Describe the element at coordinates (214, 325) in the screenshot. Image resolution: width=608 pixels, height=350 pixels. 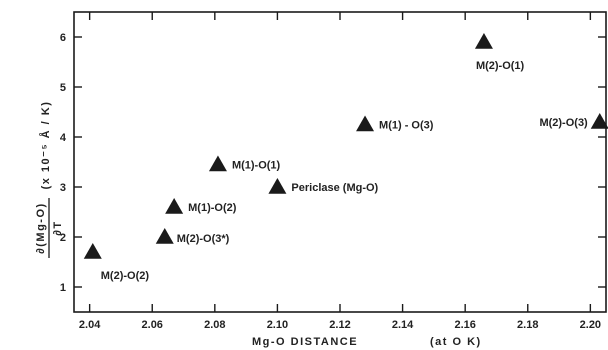
I see `x-tick-label: 2.08` at that location.